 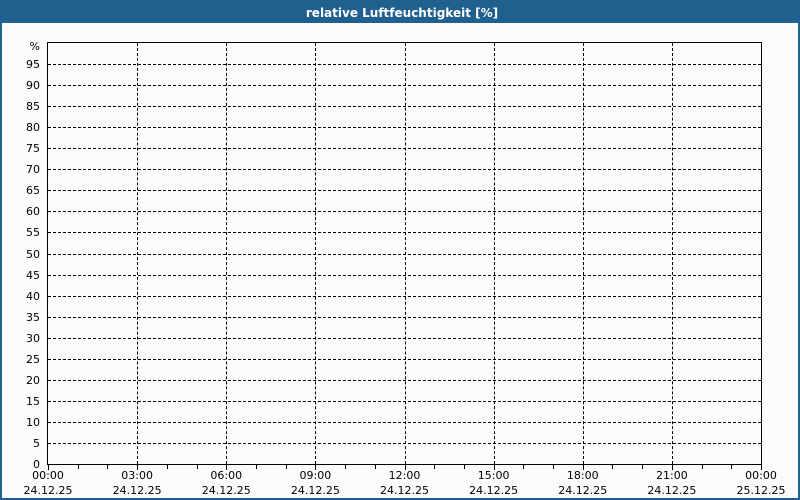 I want to click on y-tick-label: 20, so click(x=33, y=380).